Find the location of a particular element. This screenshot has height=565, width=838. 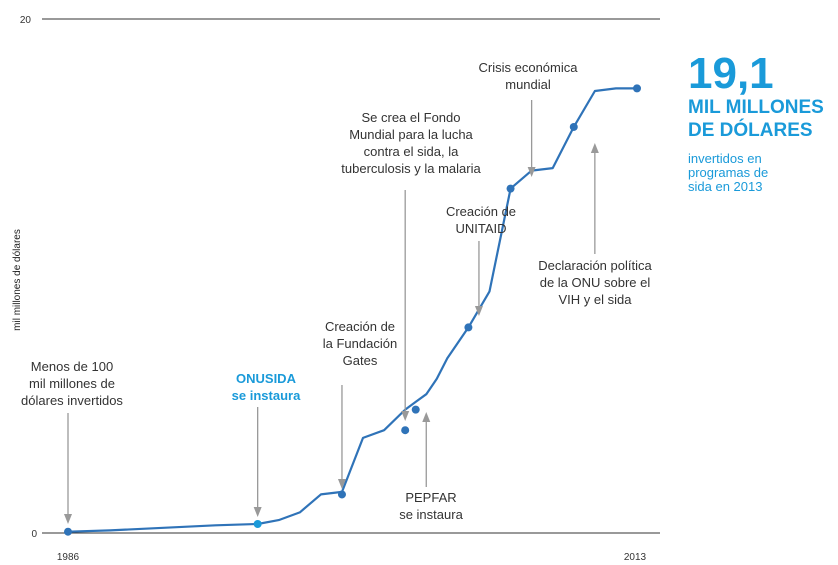

annotation-text: mundial is located at coordinates (528, 84).